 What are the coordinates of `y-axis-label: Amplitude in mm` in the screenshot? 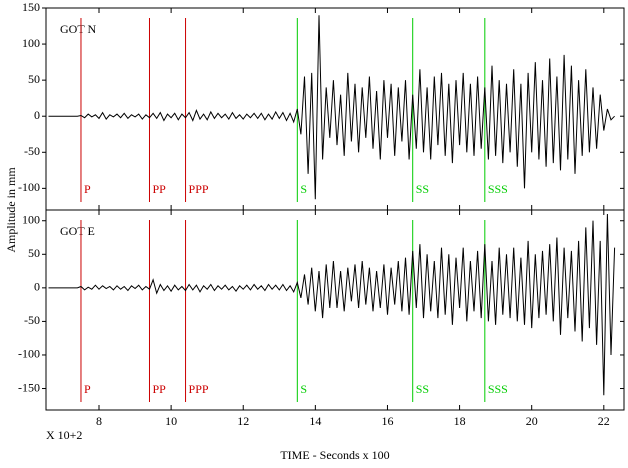 It's located at (11, 210).